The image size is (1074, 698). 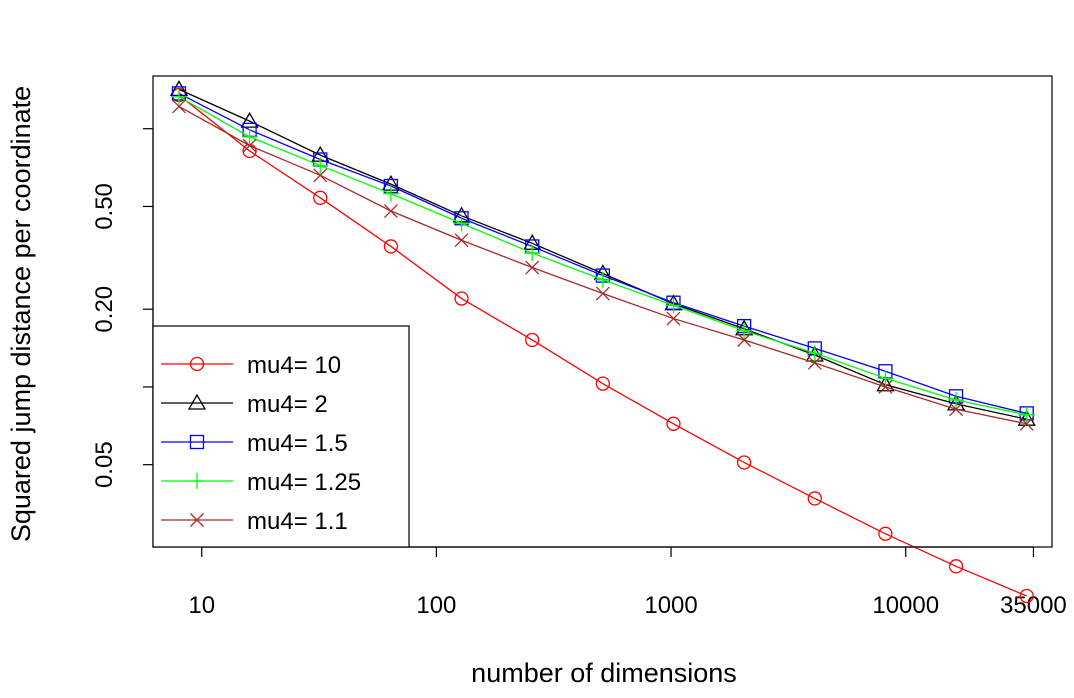 What do you see at coordinates (244, 404) in the screenshot?
I see `legend-item: mu4= 2` at bounding box center [244, 404].